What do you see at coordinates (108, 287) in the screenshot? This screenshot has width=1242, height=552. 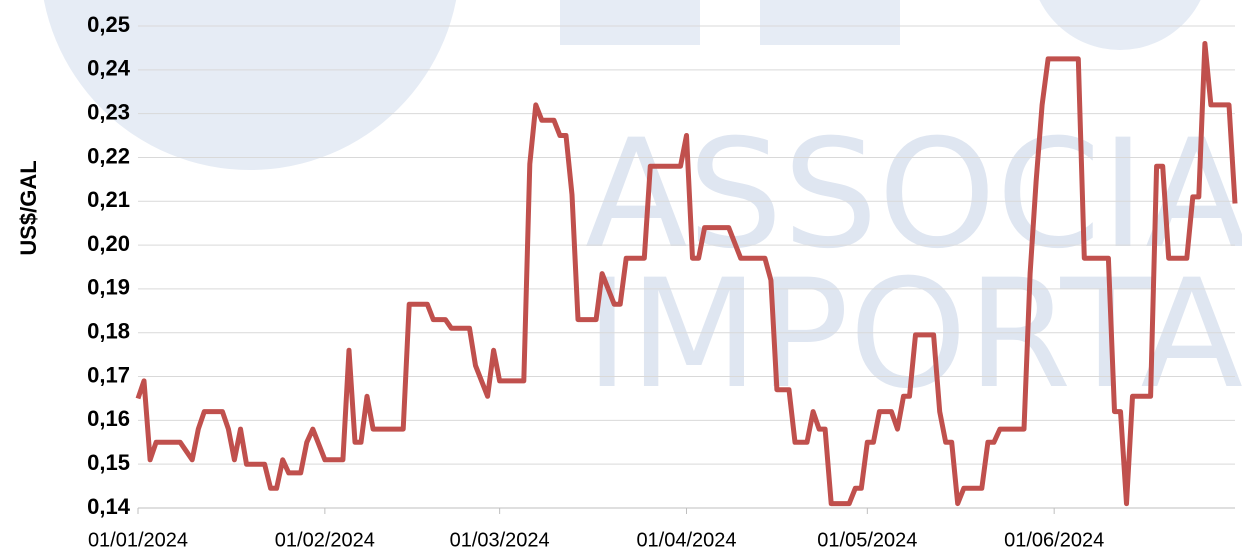 I see `y-tick-label: 0,19` at bounding box center [108, 287].